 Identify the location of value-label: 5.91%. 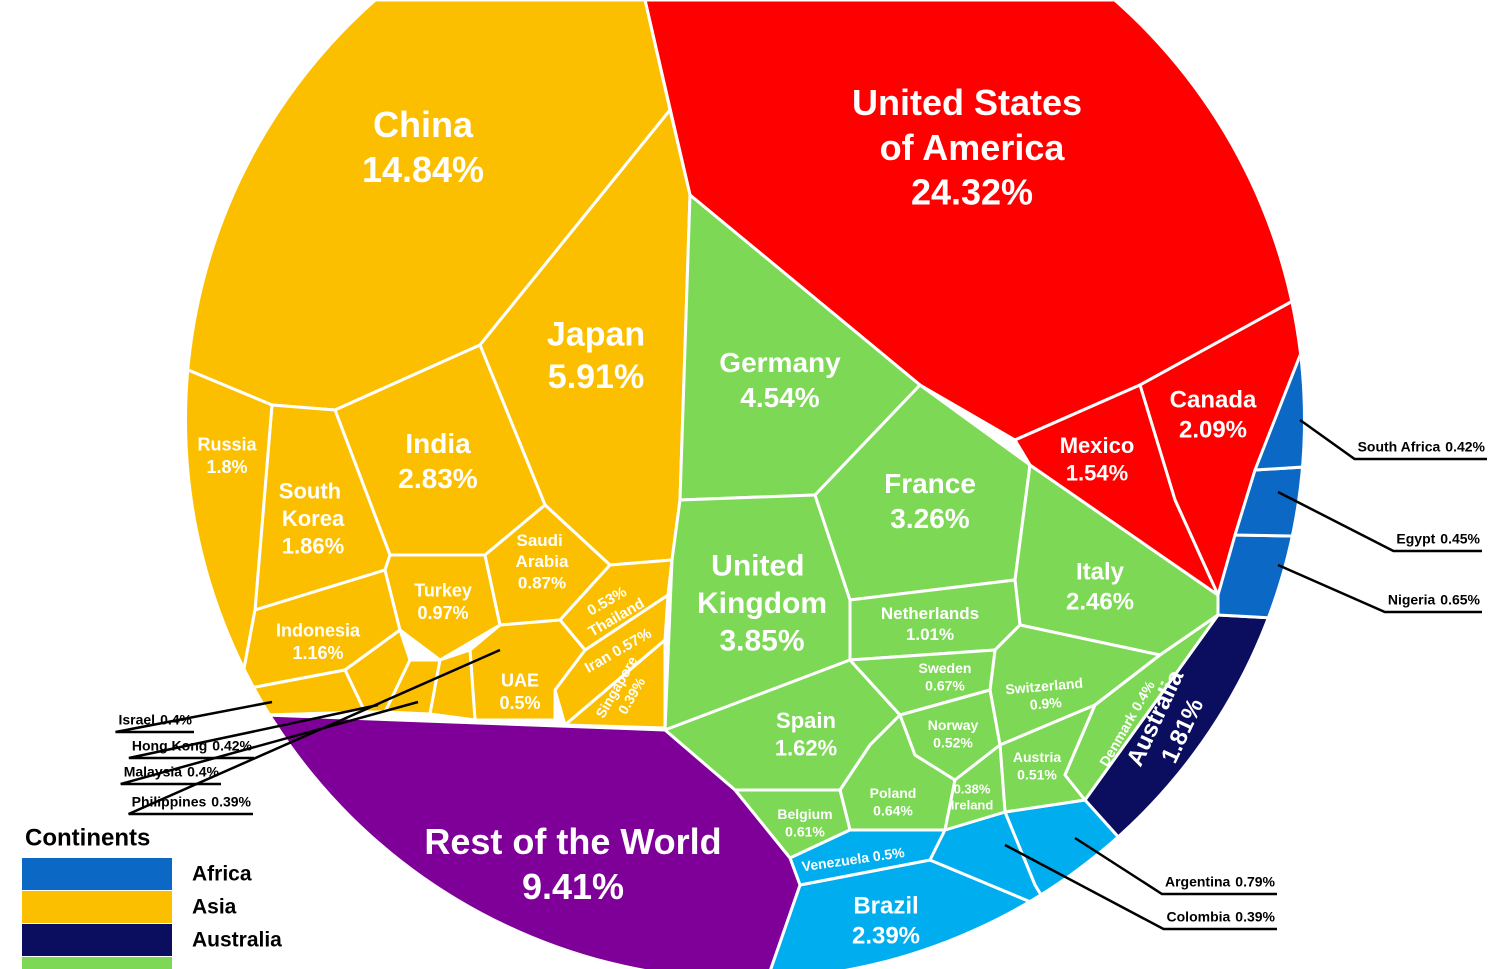
(596, 377).